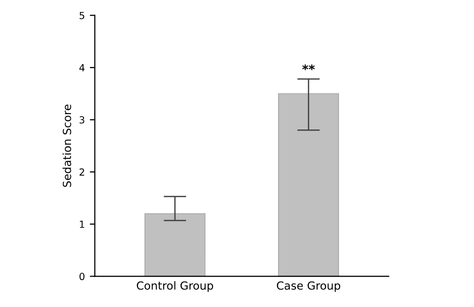 The image size is (474, 307). What do you see at coordinates (82, 16) in the screenshot?
I see `y-tick-label: 5` at bounding box center [82, 16].